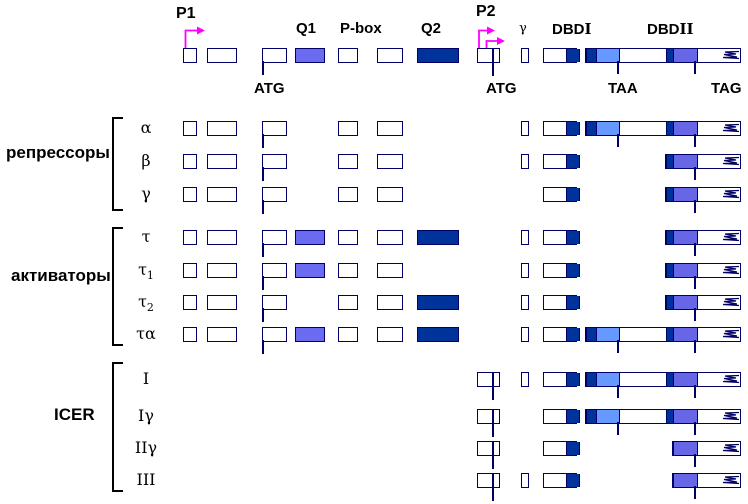  I want to click on beta-exon-g, so click(525, 161).